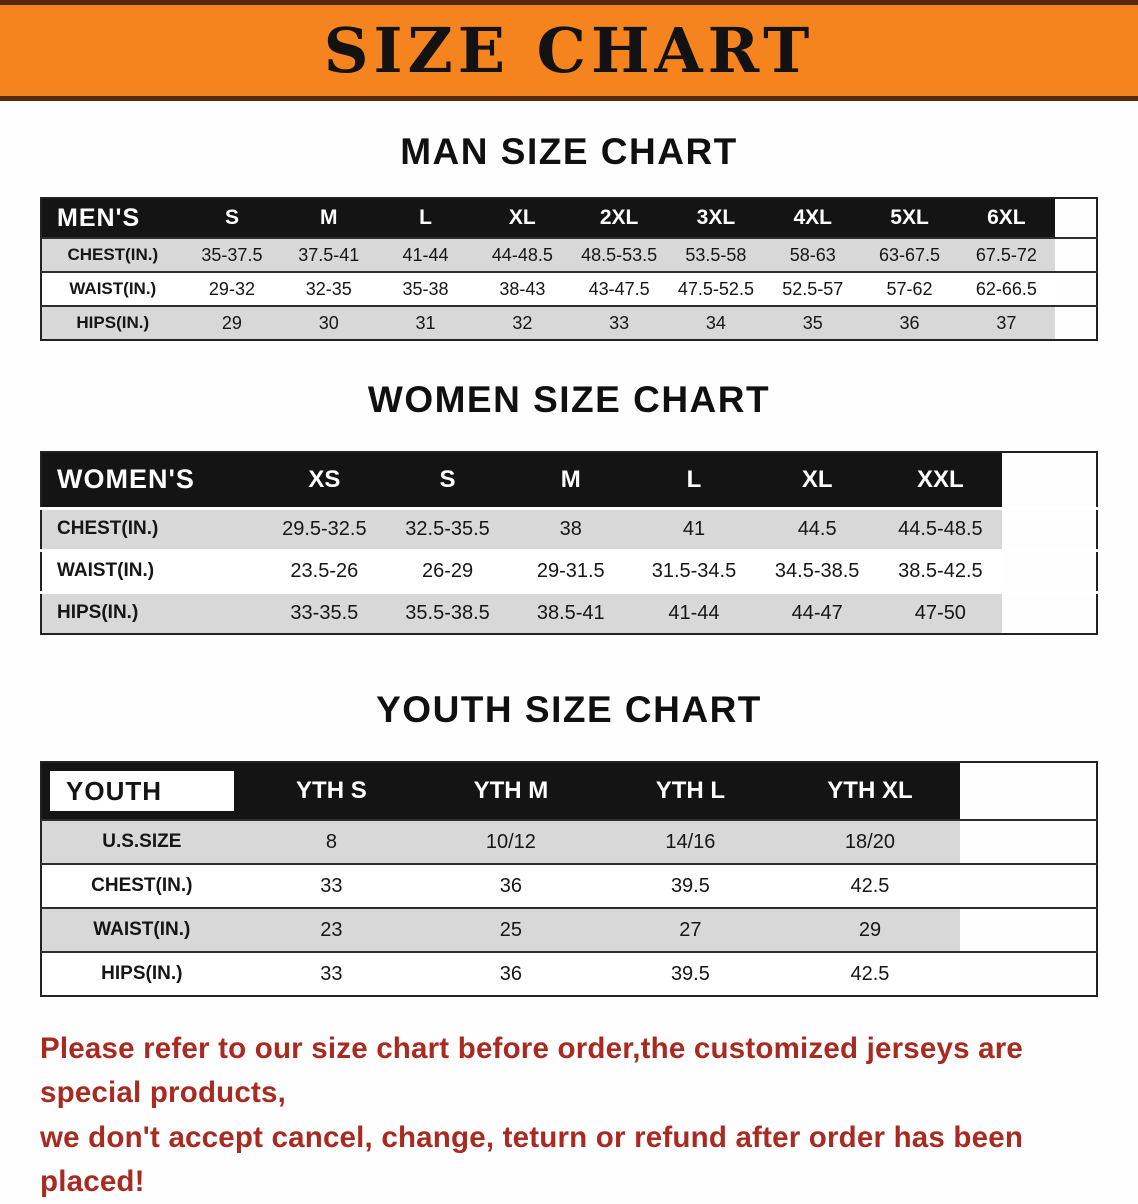  Describe the element at coordinates (425, 323) in the screenshot. I see `value-cell: 31` at that location.